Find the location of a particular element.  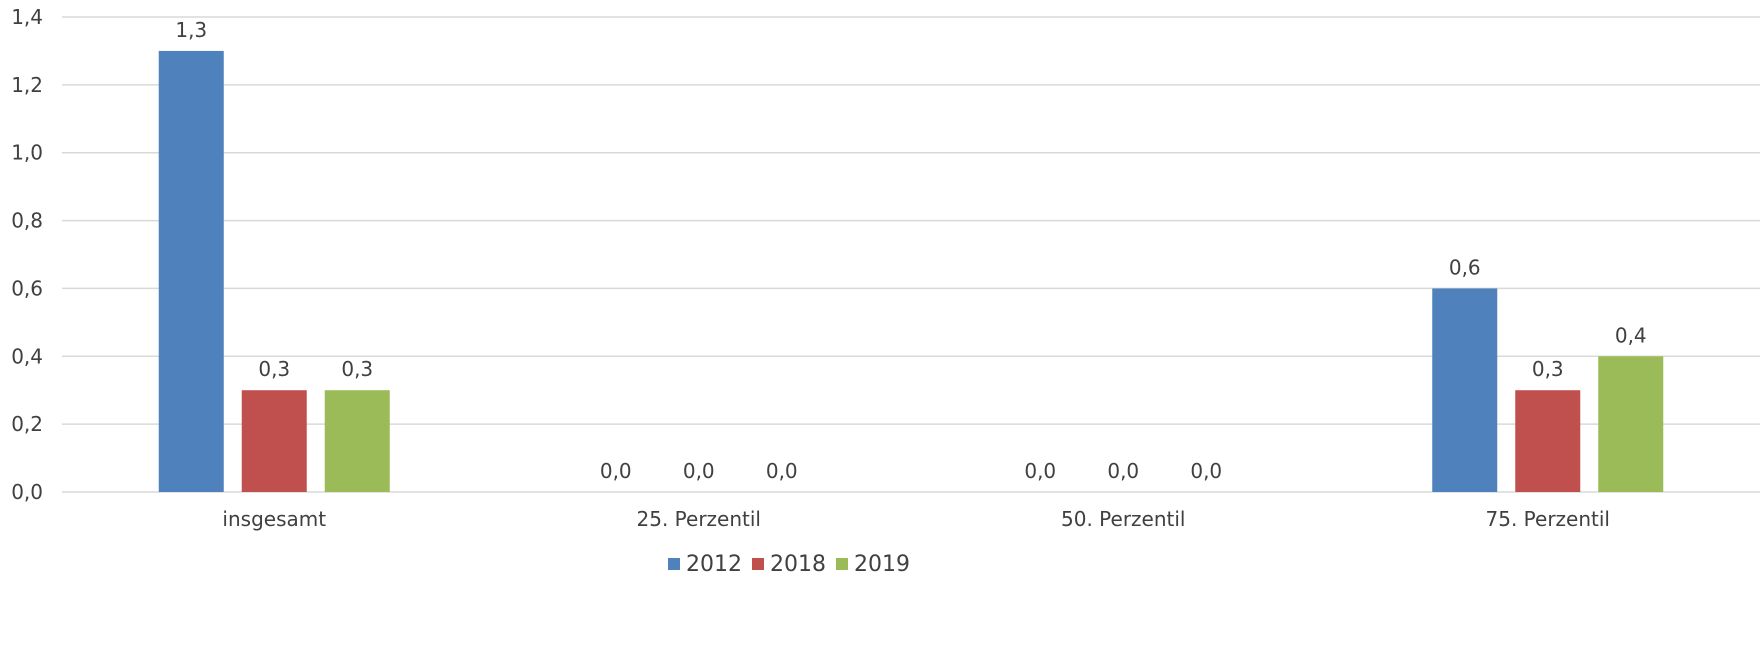

y-tick-label: 0,8 is located at coordinates (27, 221).